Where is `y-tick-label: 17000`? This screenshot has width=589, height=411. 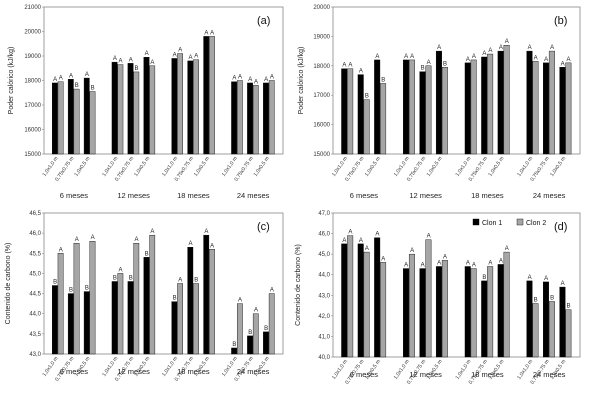
y-tick-label: 17000 is located at coordinates (321, 96).